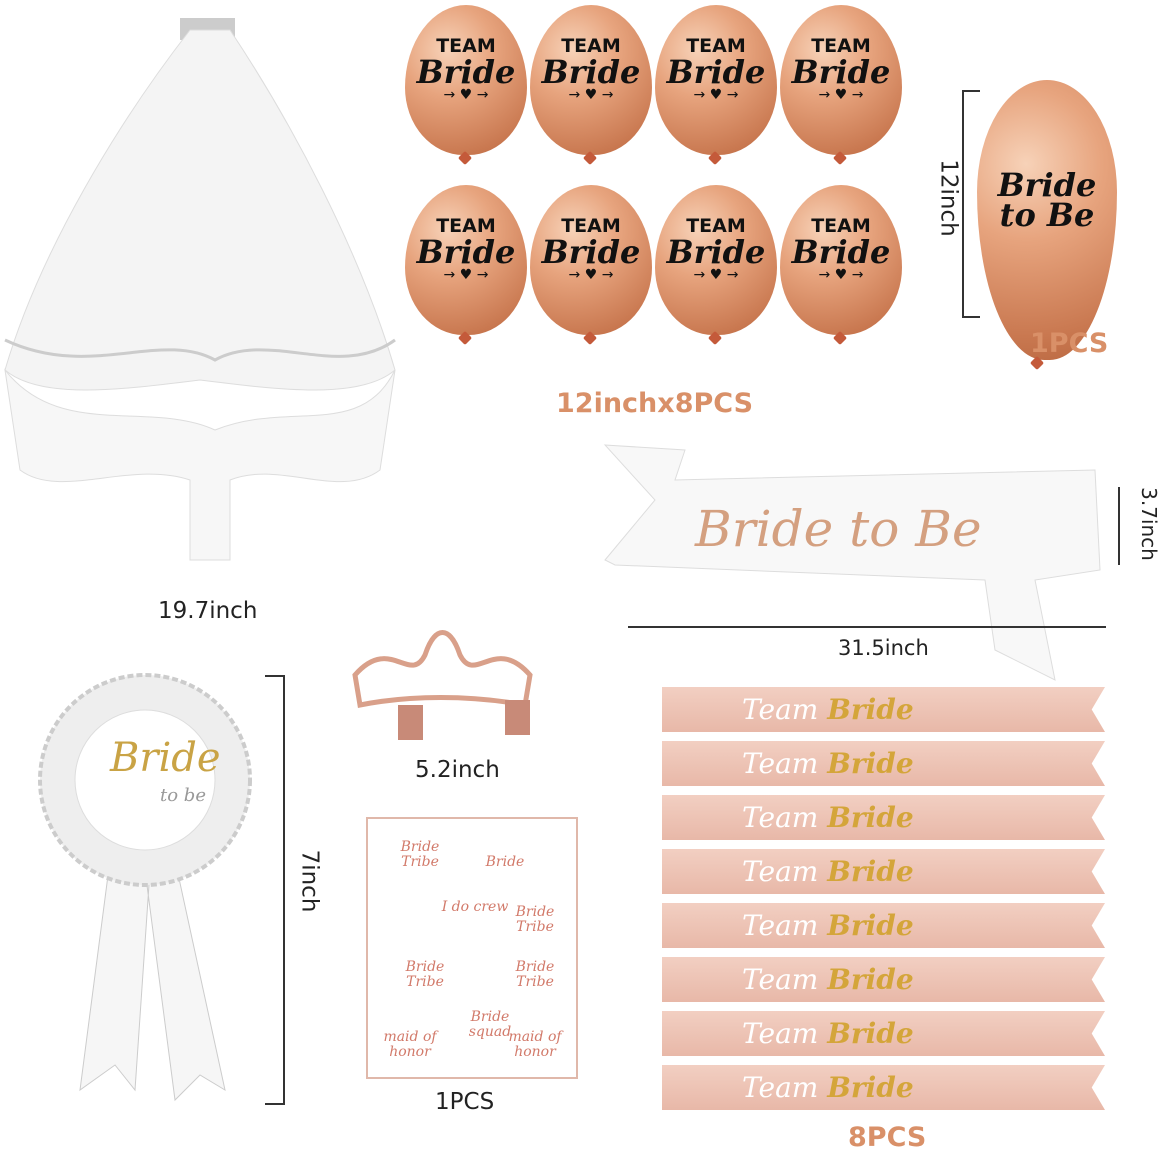  I want to click on sash-height-label: 3.7inch, so click(1148, 524).